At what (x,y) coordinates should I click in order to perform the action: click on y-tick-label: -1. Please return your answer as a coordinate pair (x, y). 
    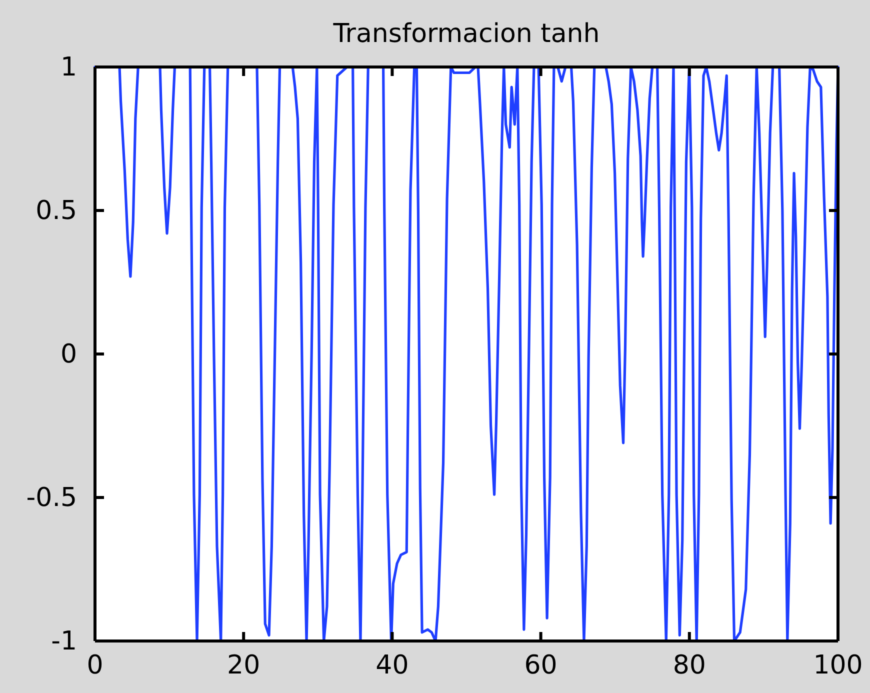
    Looking at the image, I should click on (64, 641).